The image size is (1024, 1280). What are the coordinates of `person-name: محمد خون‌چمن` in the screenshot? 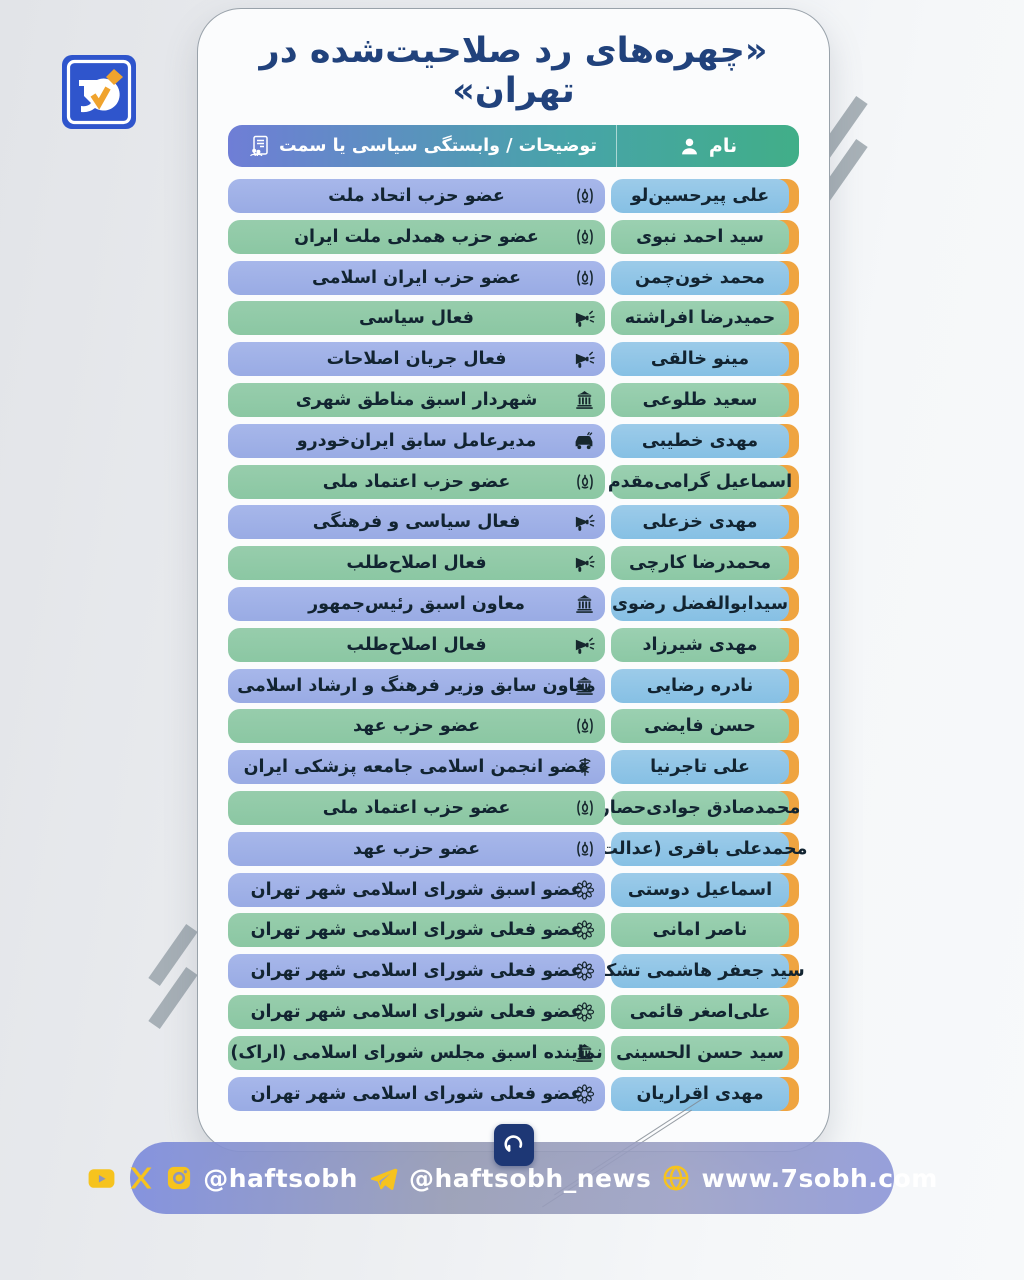 It's located at (700, 277).